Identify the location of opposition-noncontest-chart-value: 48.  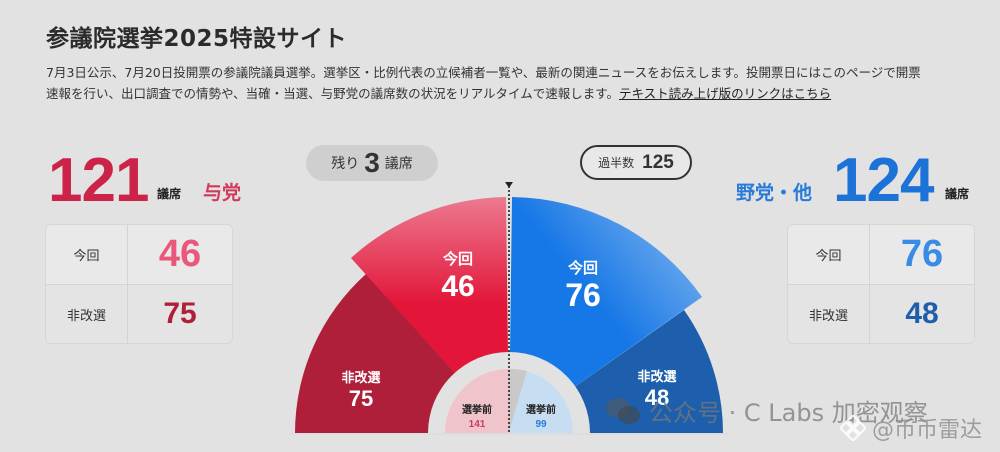
(657, 397).